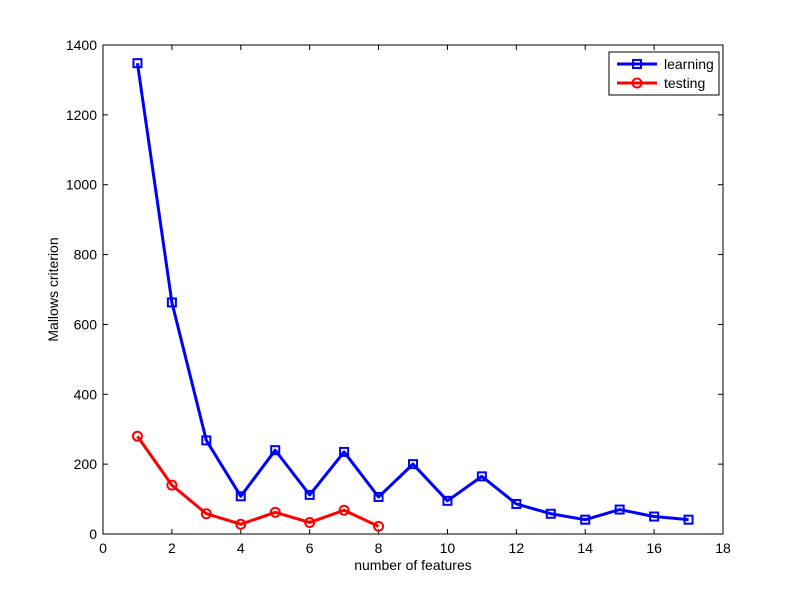 Image resolution: width=800 pixels, height=600 pixels. I want to click on y-tick-label: 200, so click(86, 464).